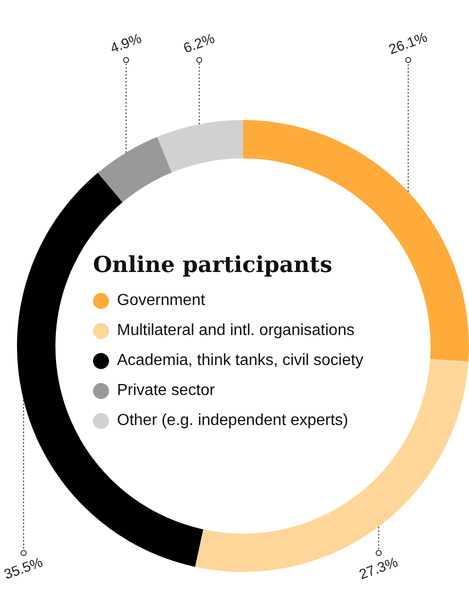 The image size is (469, 590). What do you see at coordinates (378, 568) in the screenshot?
I see `data-label: 27.3%` at bounding box center [378, 568].